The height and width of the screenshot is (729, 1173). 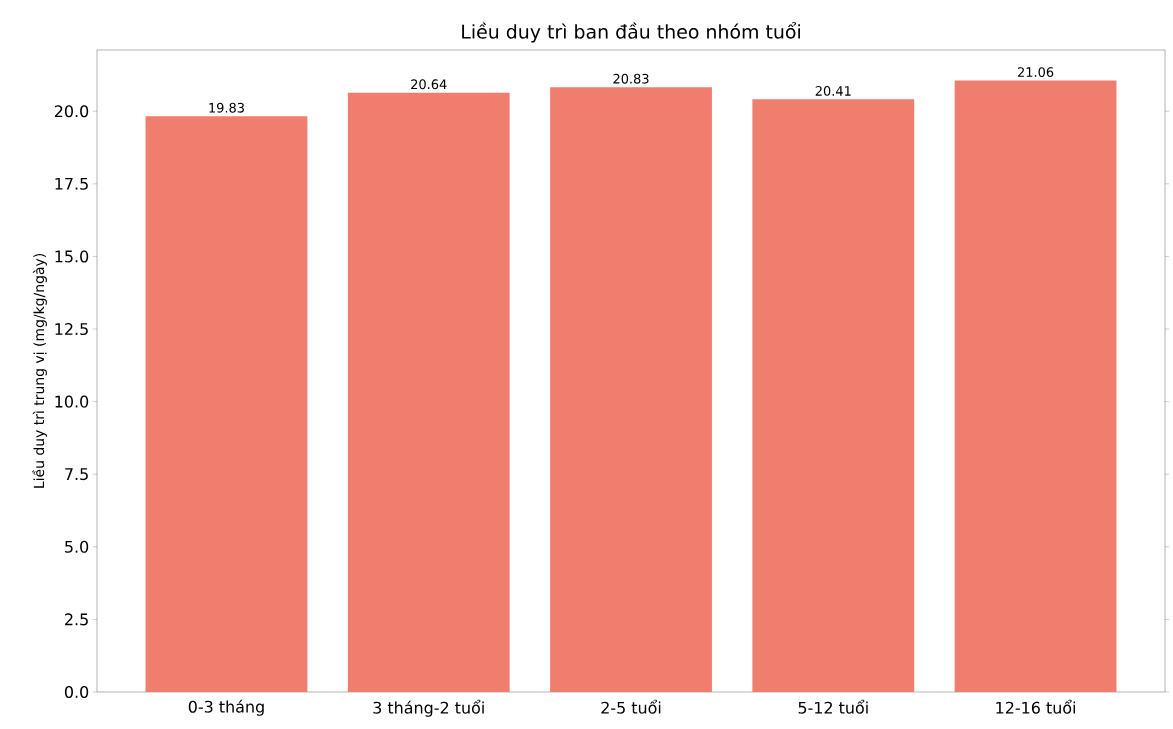 I want to click on x-tick-label: 0-3 tháng, so click(x=226, y=707).